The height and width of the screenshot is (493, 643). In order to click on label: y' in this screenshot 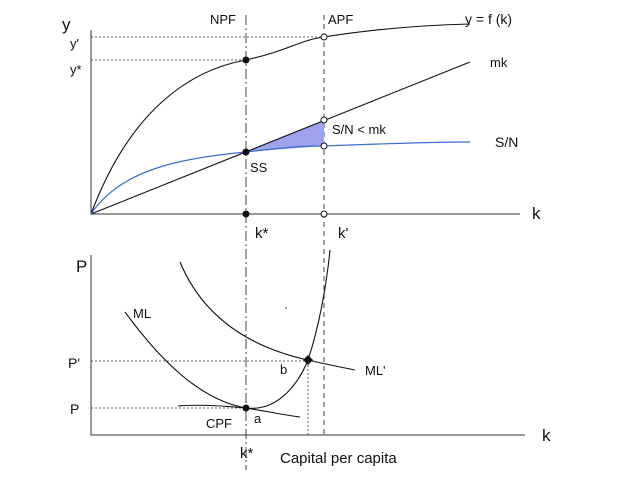, I will do `click(74, 43)`.